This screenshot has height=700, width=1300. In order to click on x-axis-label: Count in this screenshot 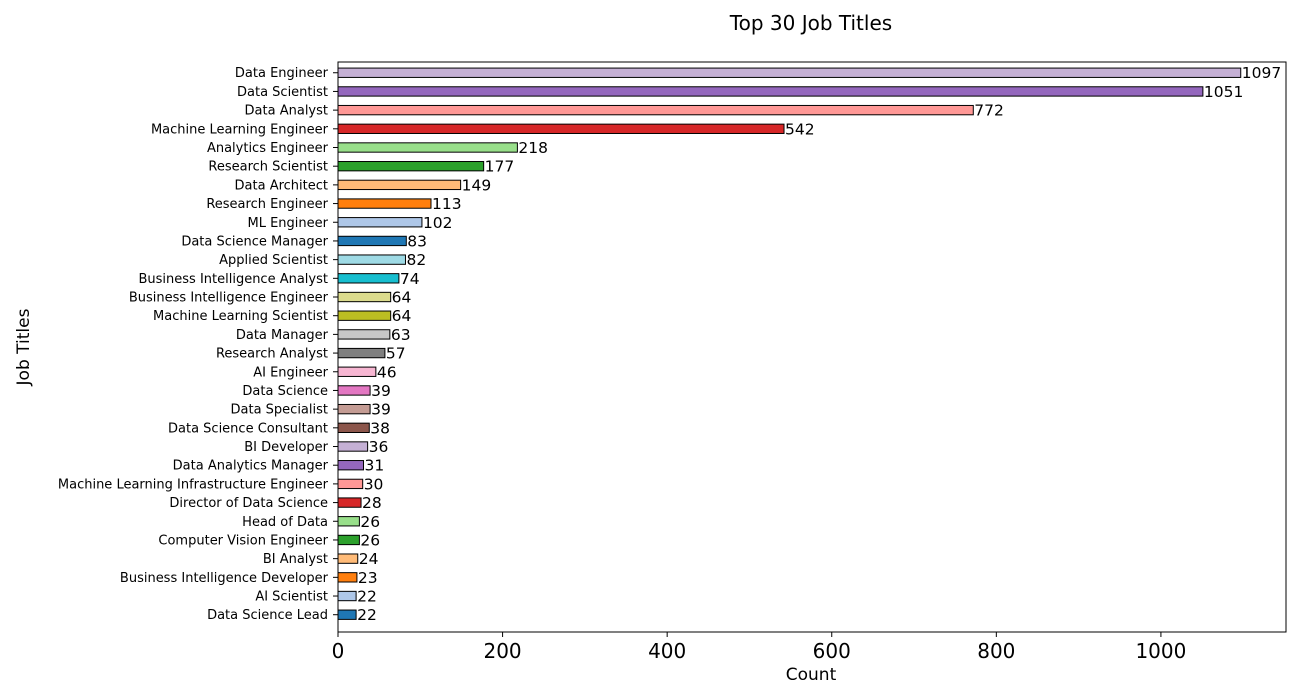, I will do `click(811, 675)`.